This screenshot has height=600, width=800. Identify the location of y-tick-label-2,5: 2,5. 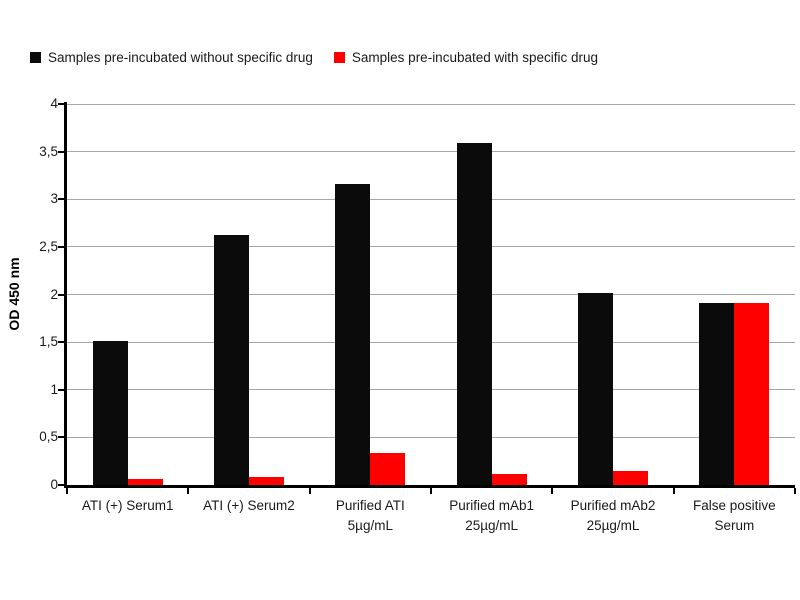
(48, 246).